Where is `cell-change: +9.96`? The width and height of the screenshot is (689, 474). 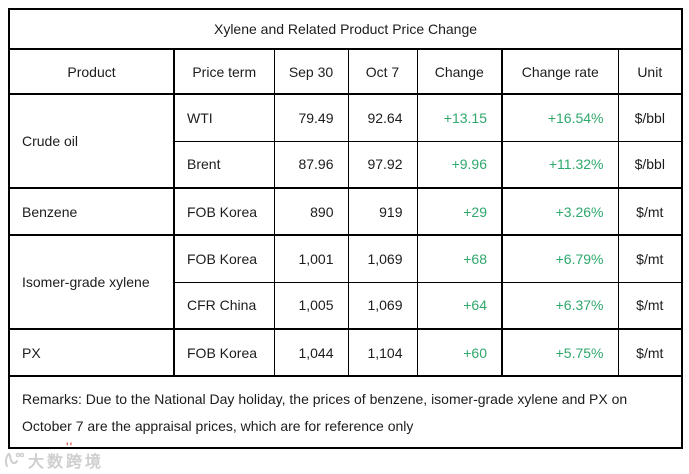
cell-change: +9.96 is located at coordinates (459, 164).